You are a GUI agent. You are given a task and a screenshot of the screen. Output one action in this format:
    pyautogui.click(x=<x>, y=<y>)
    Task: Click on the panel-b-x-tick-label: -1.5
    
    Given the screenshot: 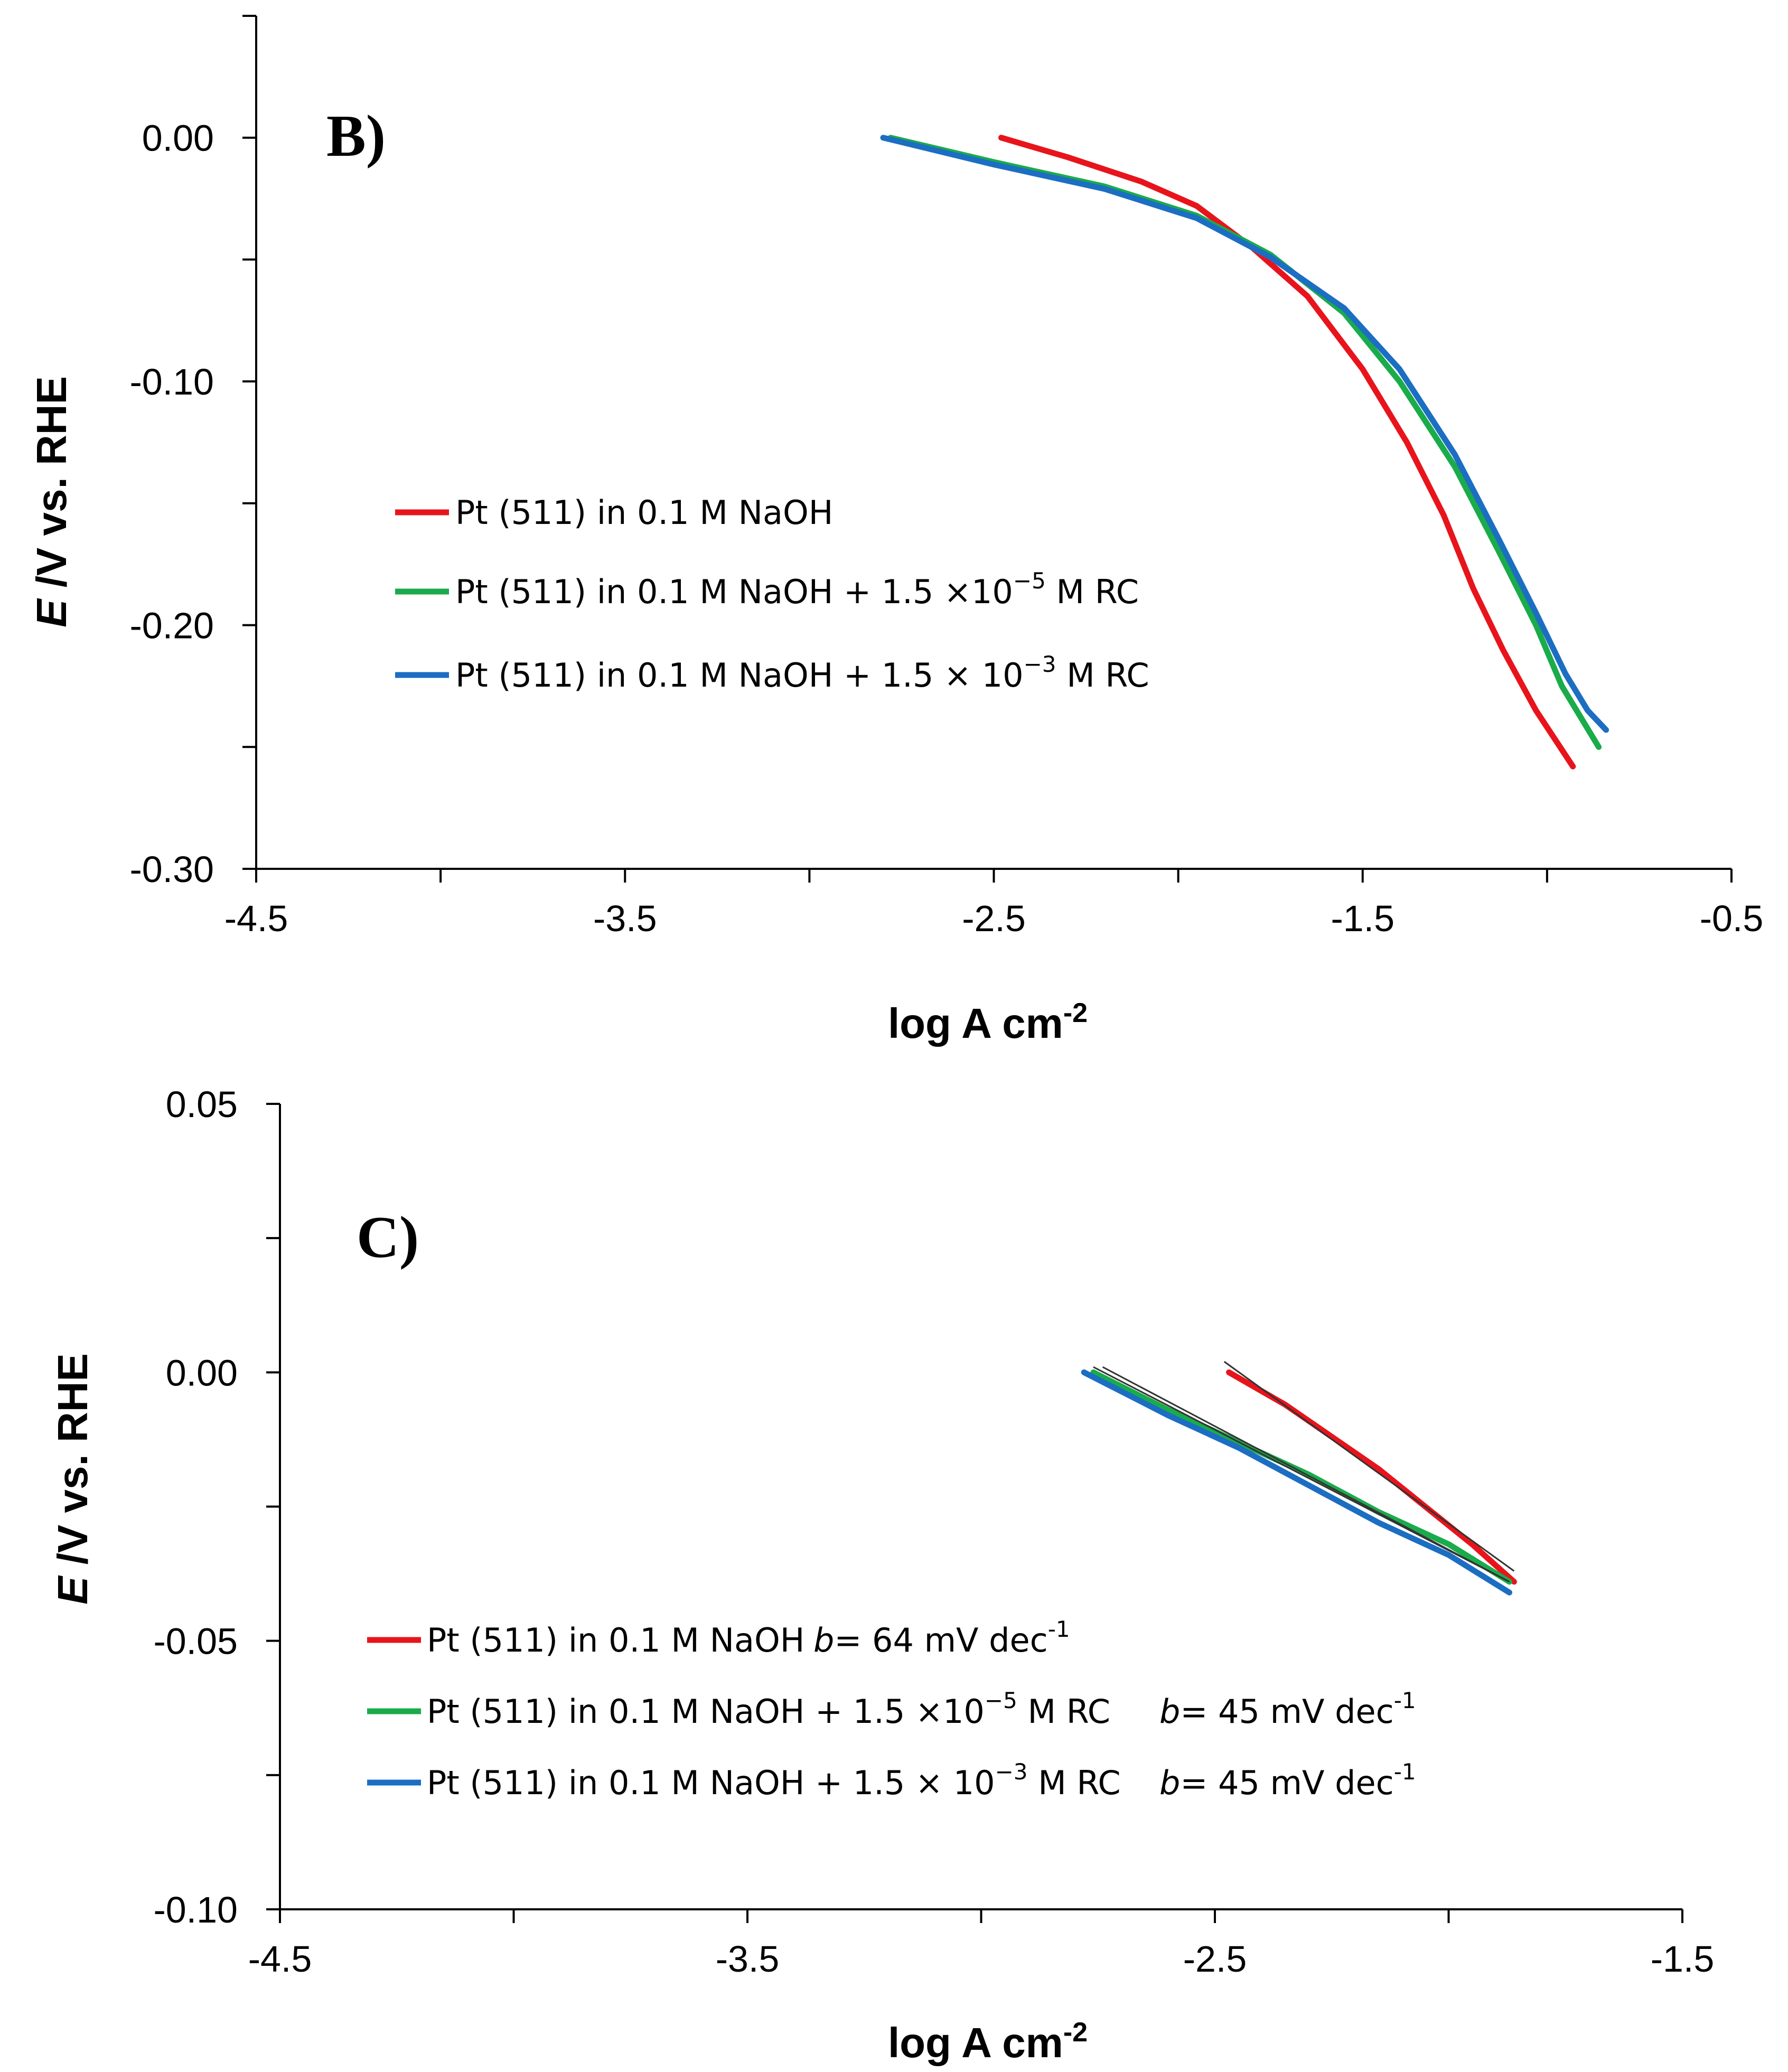 What is the action you would take?
    pyautogui.click(x=1362, y=919)
    